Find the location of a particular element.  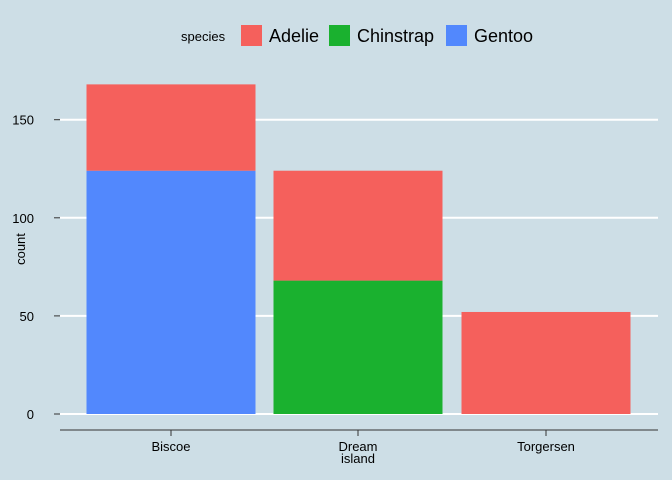

legend-label-chinstrap: Chinstrap is located at coordinates (395, 36).